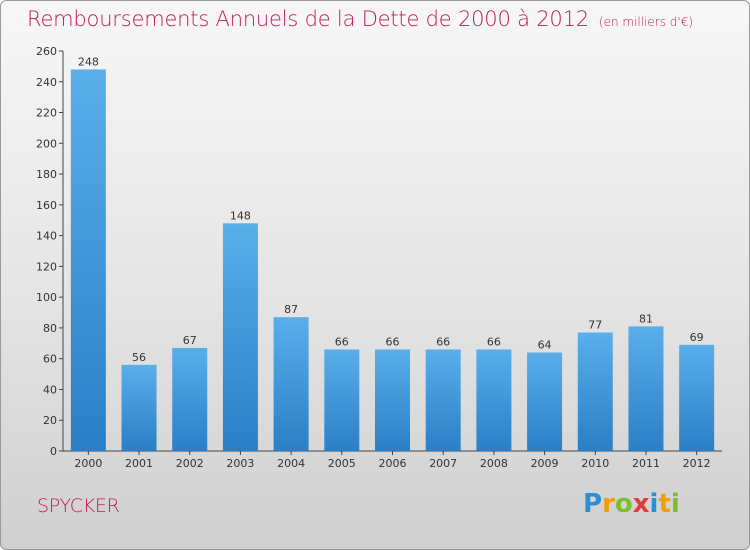 This screenshot has width=750, height=550. Describe the element at coordinates (443, 400) in the screenshot. I see `bar-2007` at that location.